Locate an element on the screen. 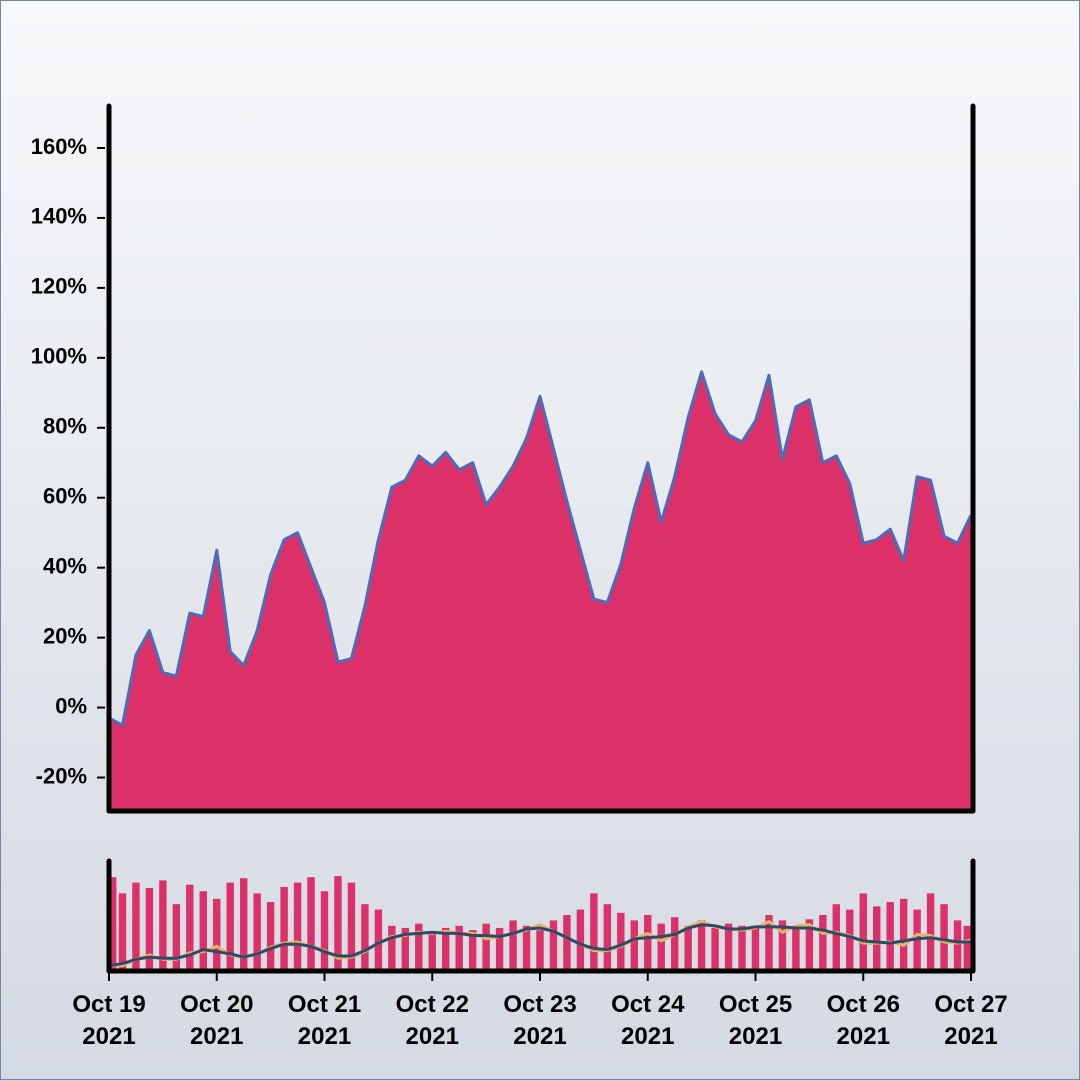 Image resolution: width=1080 pixels, height=1080 pixels. x-tick-label: Oct 26 2021 is located at coordinates (863, 1020).